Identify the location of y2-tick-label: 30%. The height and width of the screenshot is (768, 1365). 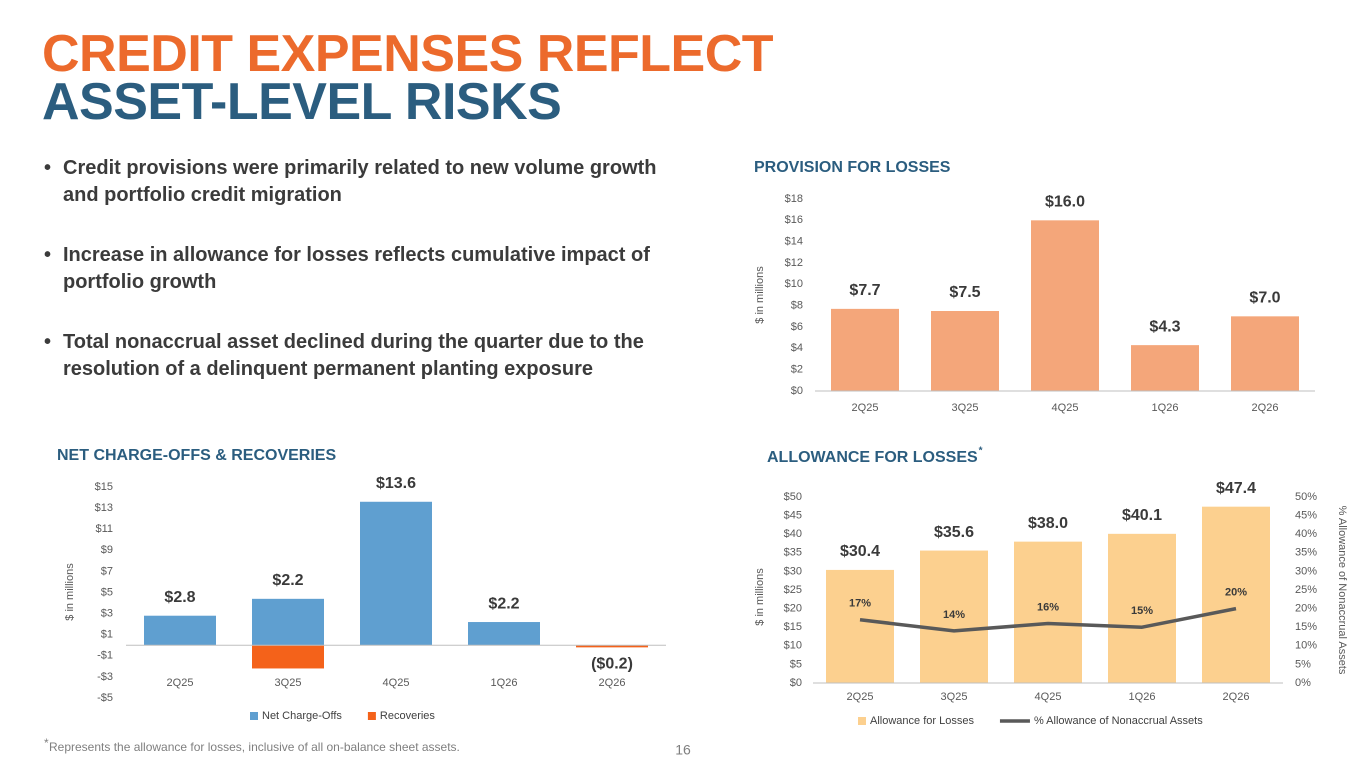
(1306, 571).